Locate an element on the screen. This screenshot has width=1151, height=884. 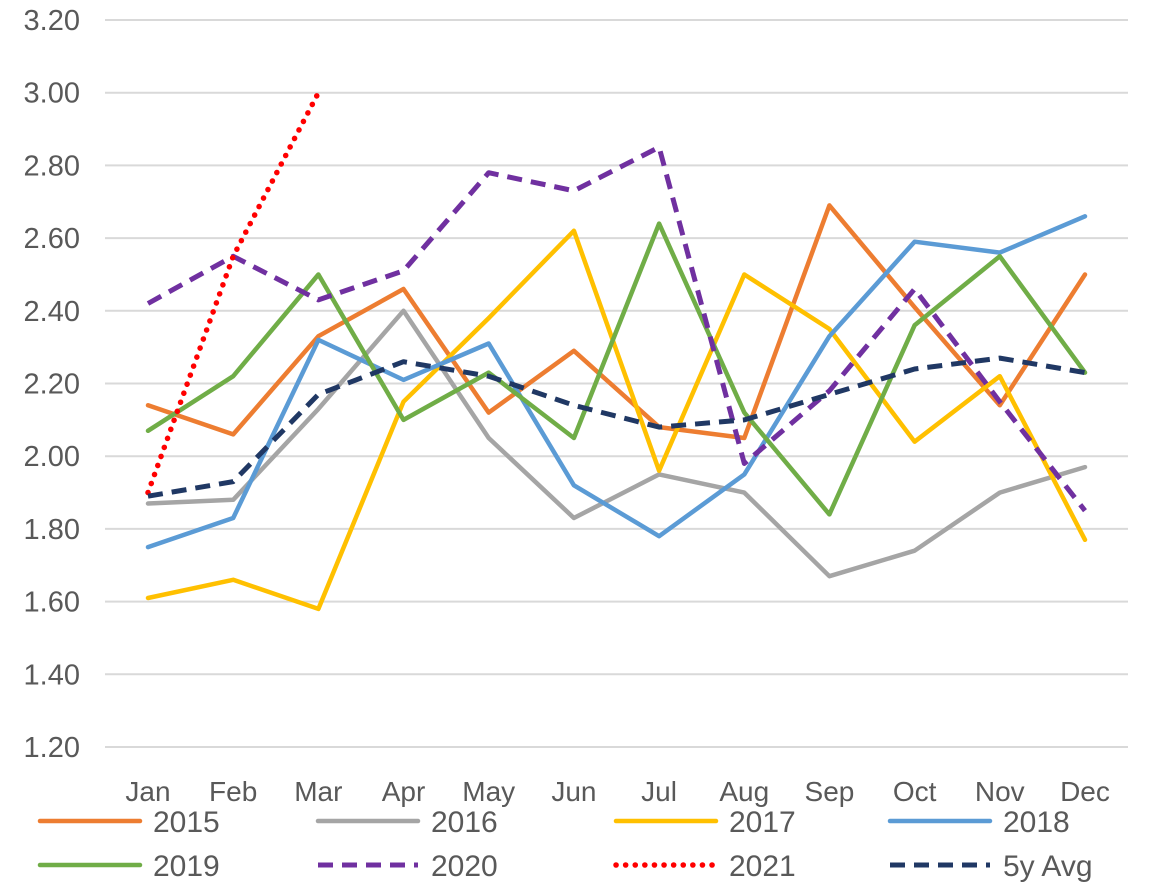
x-axis-month-label: May is located at coordinates (488, 791).